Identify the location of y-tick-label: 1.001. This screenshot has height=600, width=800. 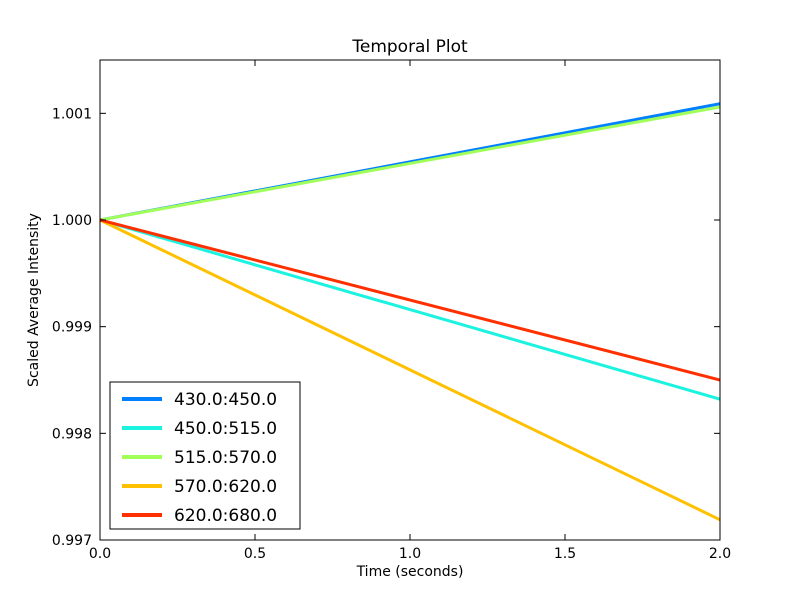
(72, 114).